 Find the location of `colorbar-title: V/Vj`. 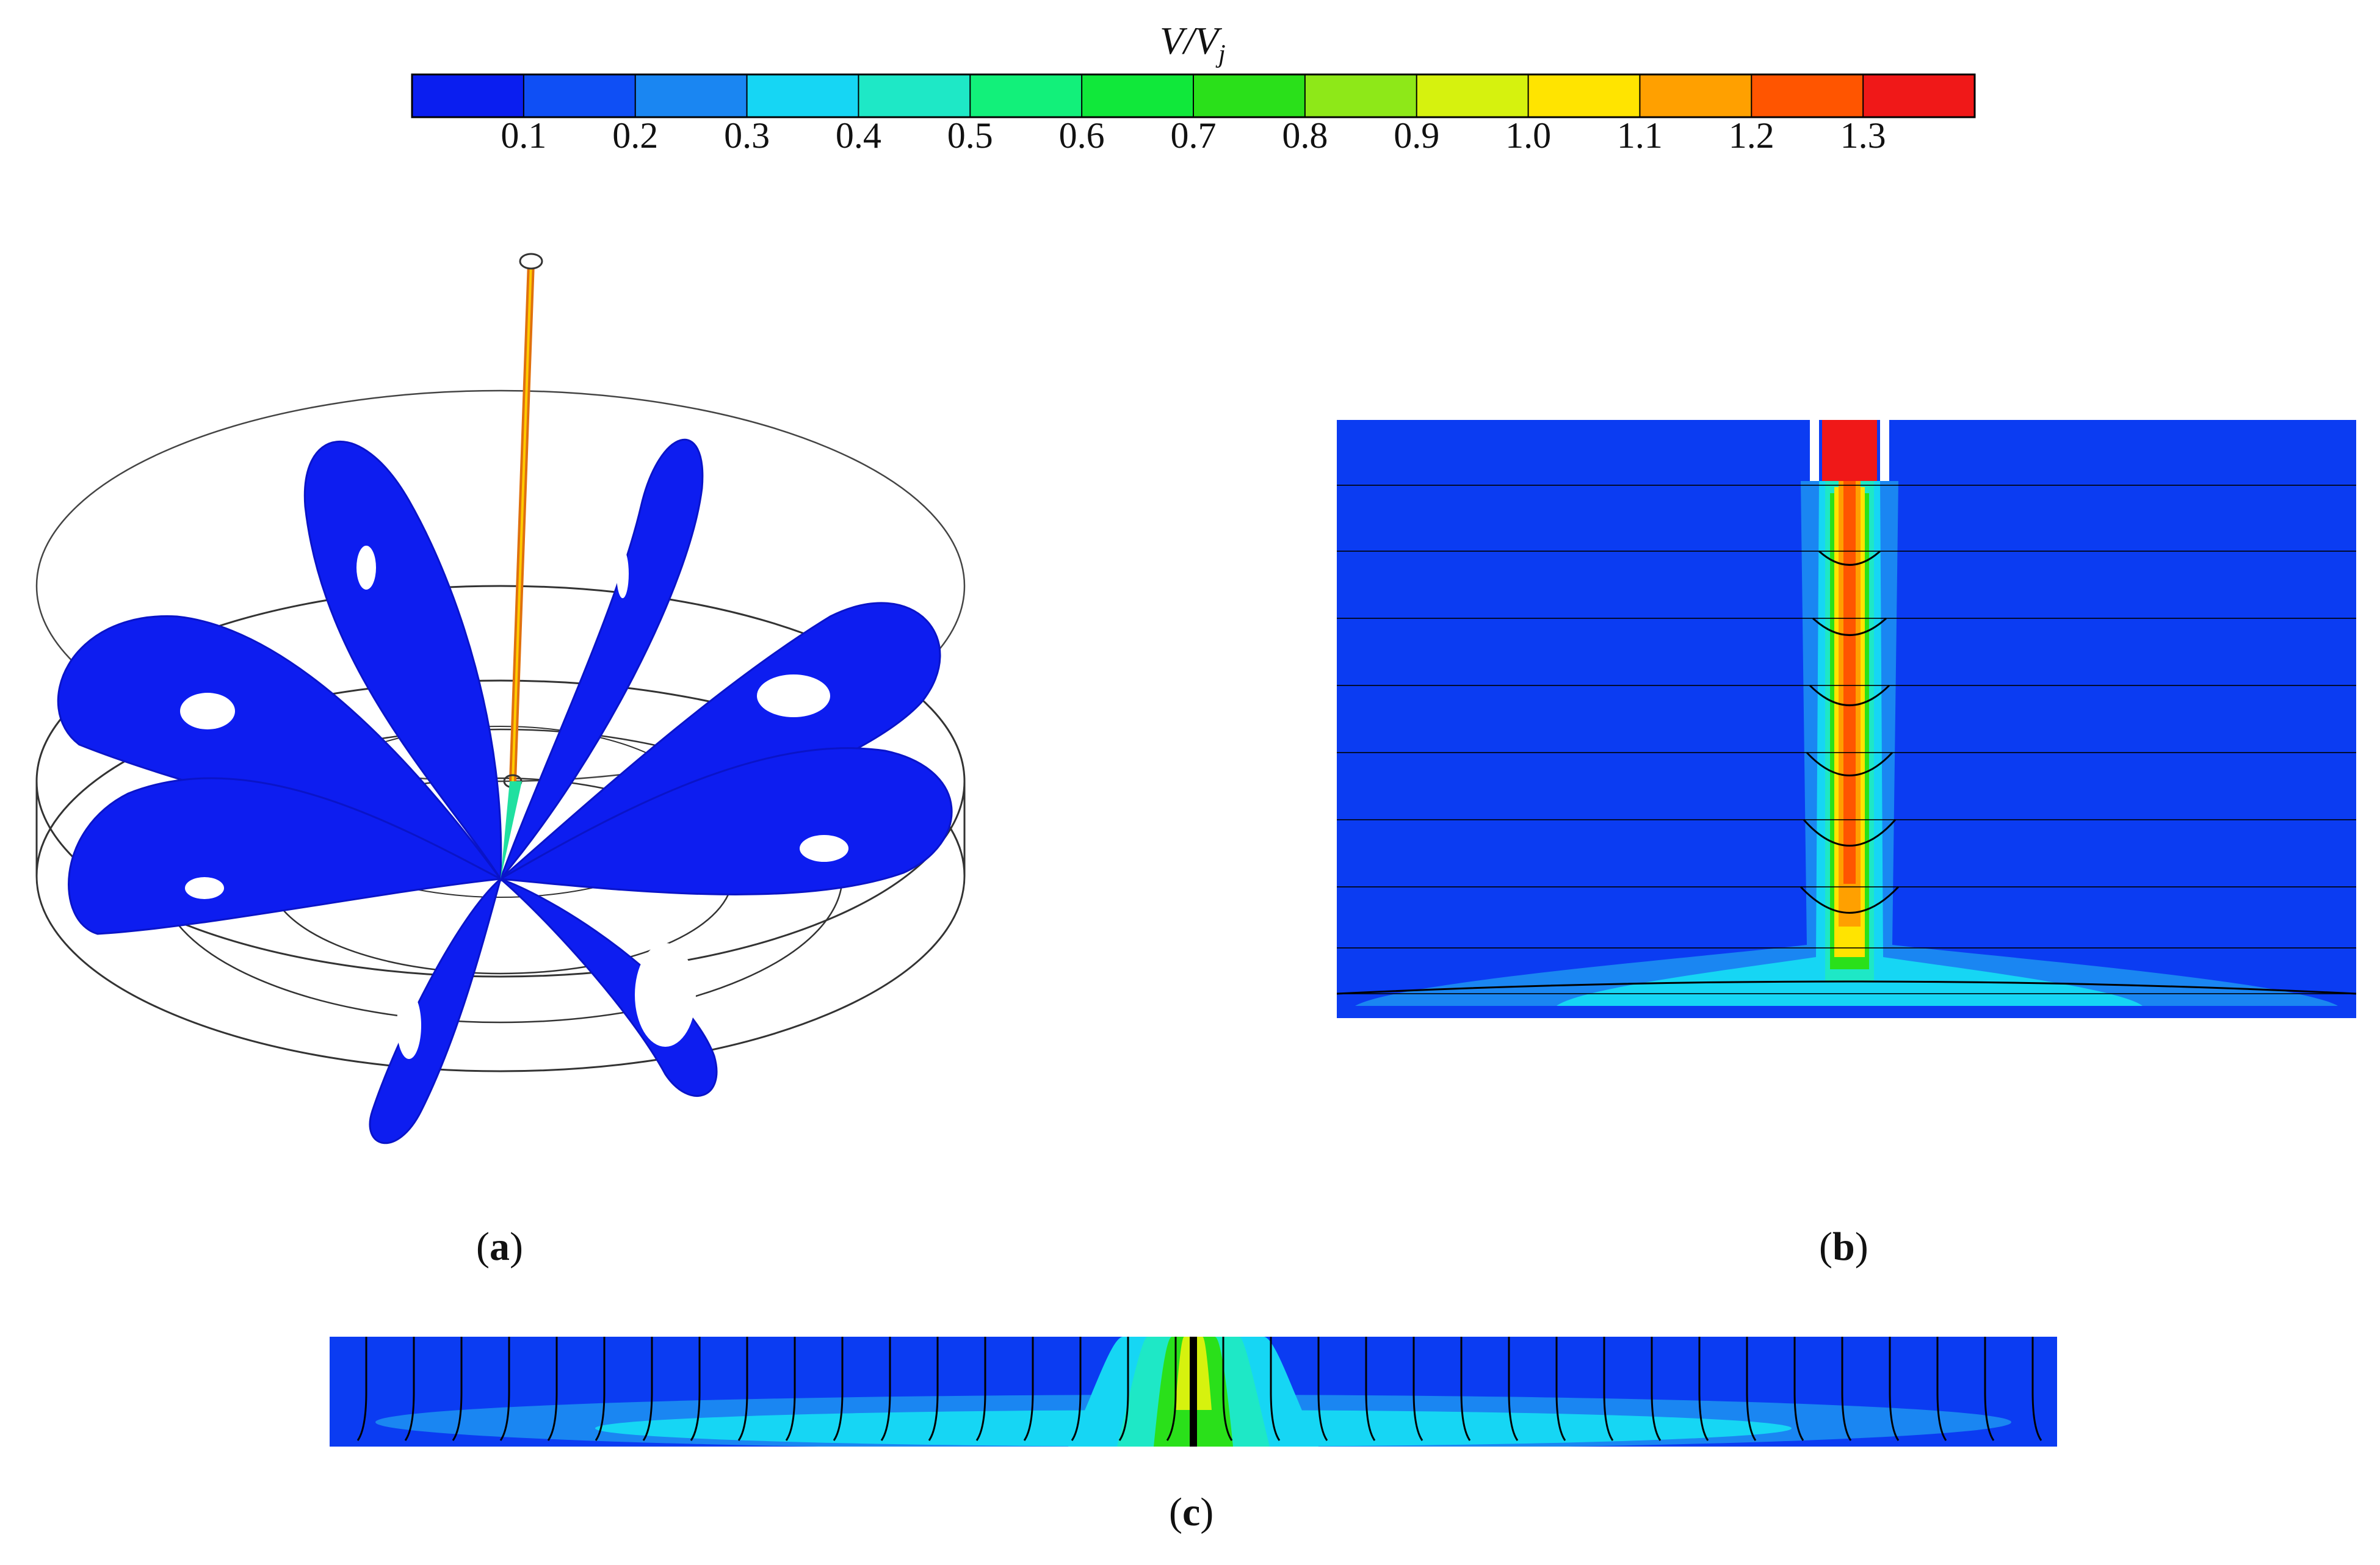

colorbar-title: V/Vj is located at coordinates (1193, 43).